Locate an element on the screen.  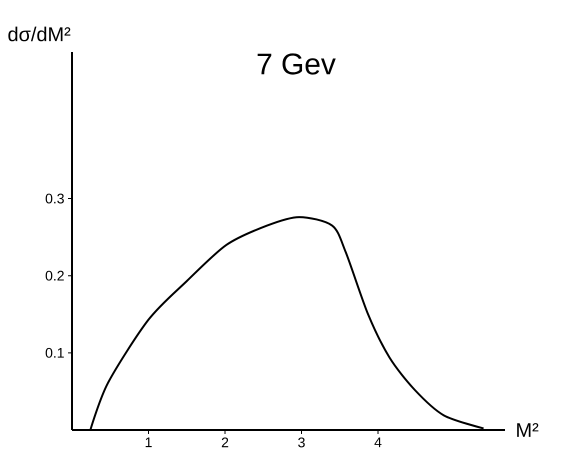
y-axis-title: dσ/dM² is located at coordinates (39, 34).